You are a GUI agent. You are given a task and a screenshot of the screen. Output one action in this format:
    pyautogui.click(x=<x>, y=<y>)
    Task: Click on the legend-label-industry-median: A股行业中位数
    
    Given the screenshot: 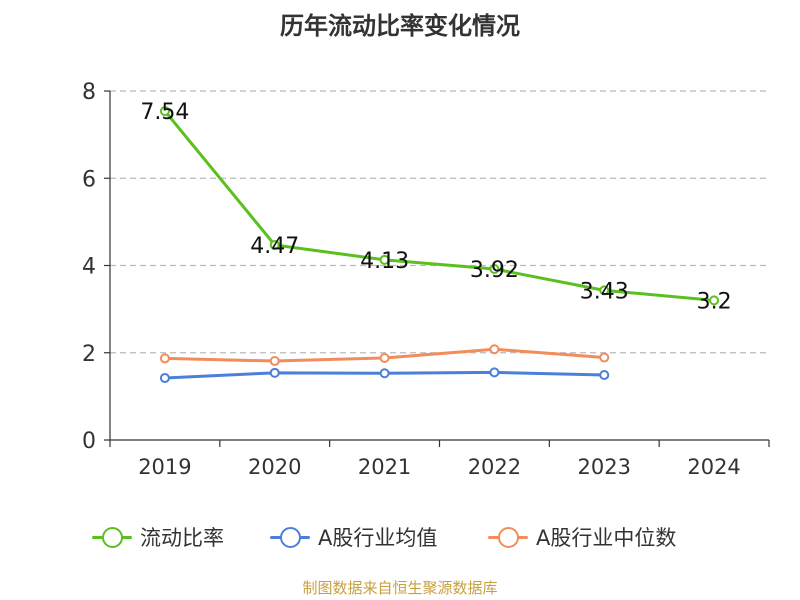 What is the action you would take?
    pyautogui.click(x=606, y=538)
    